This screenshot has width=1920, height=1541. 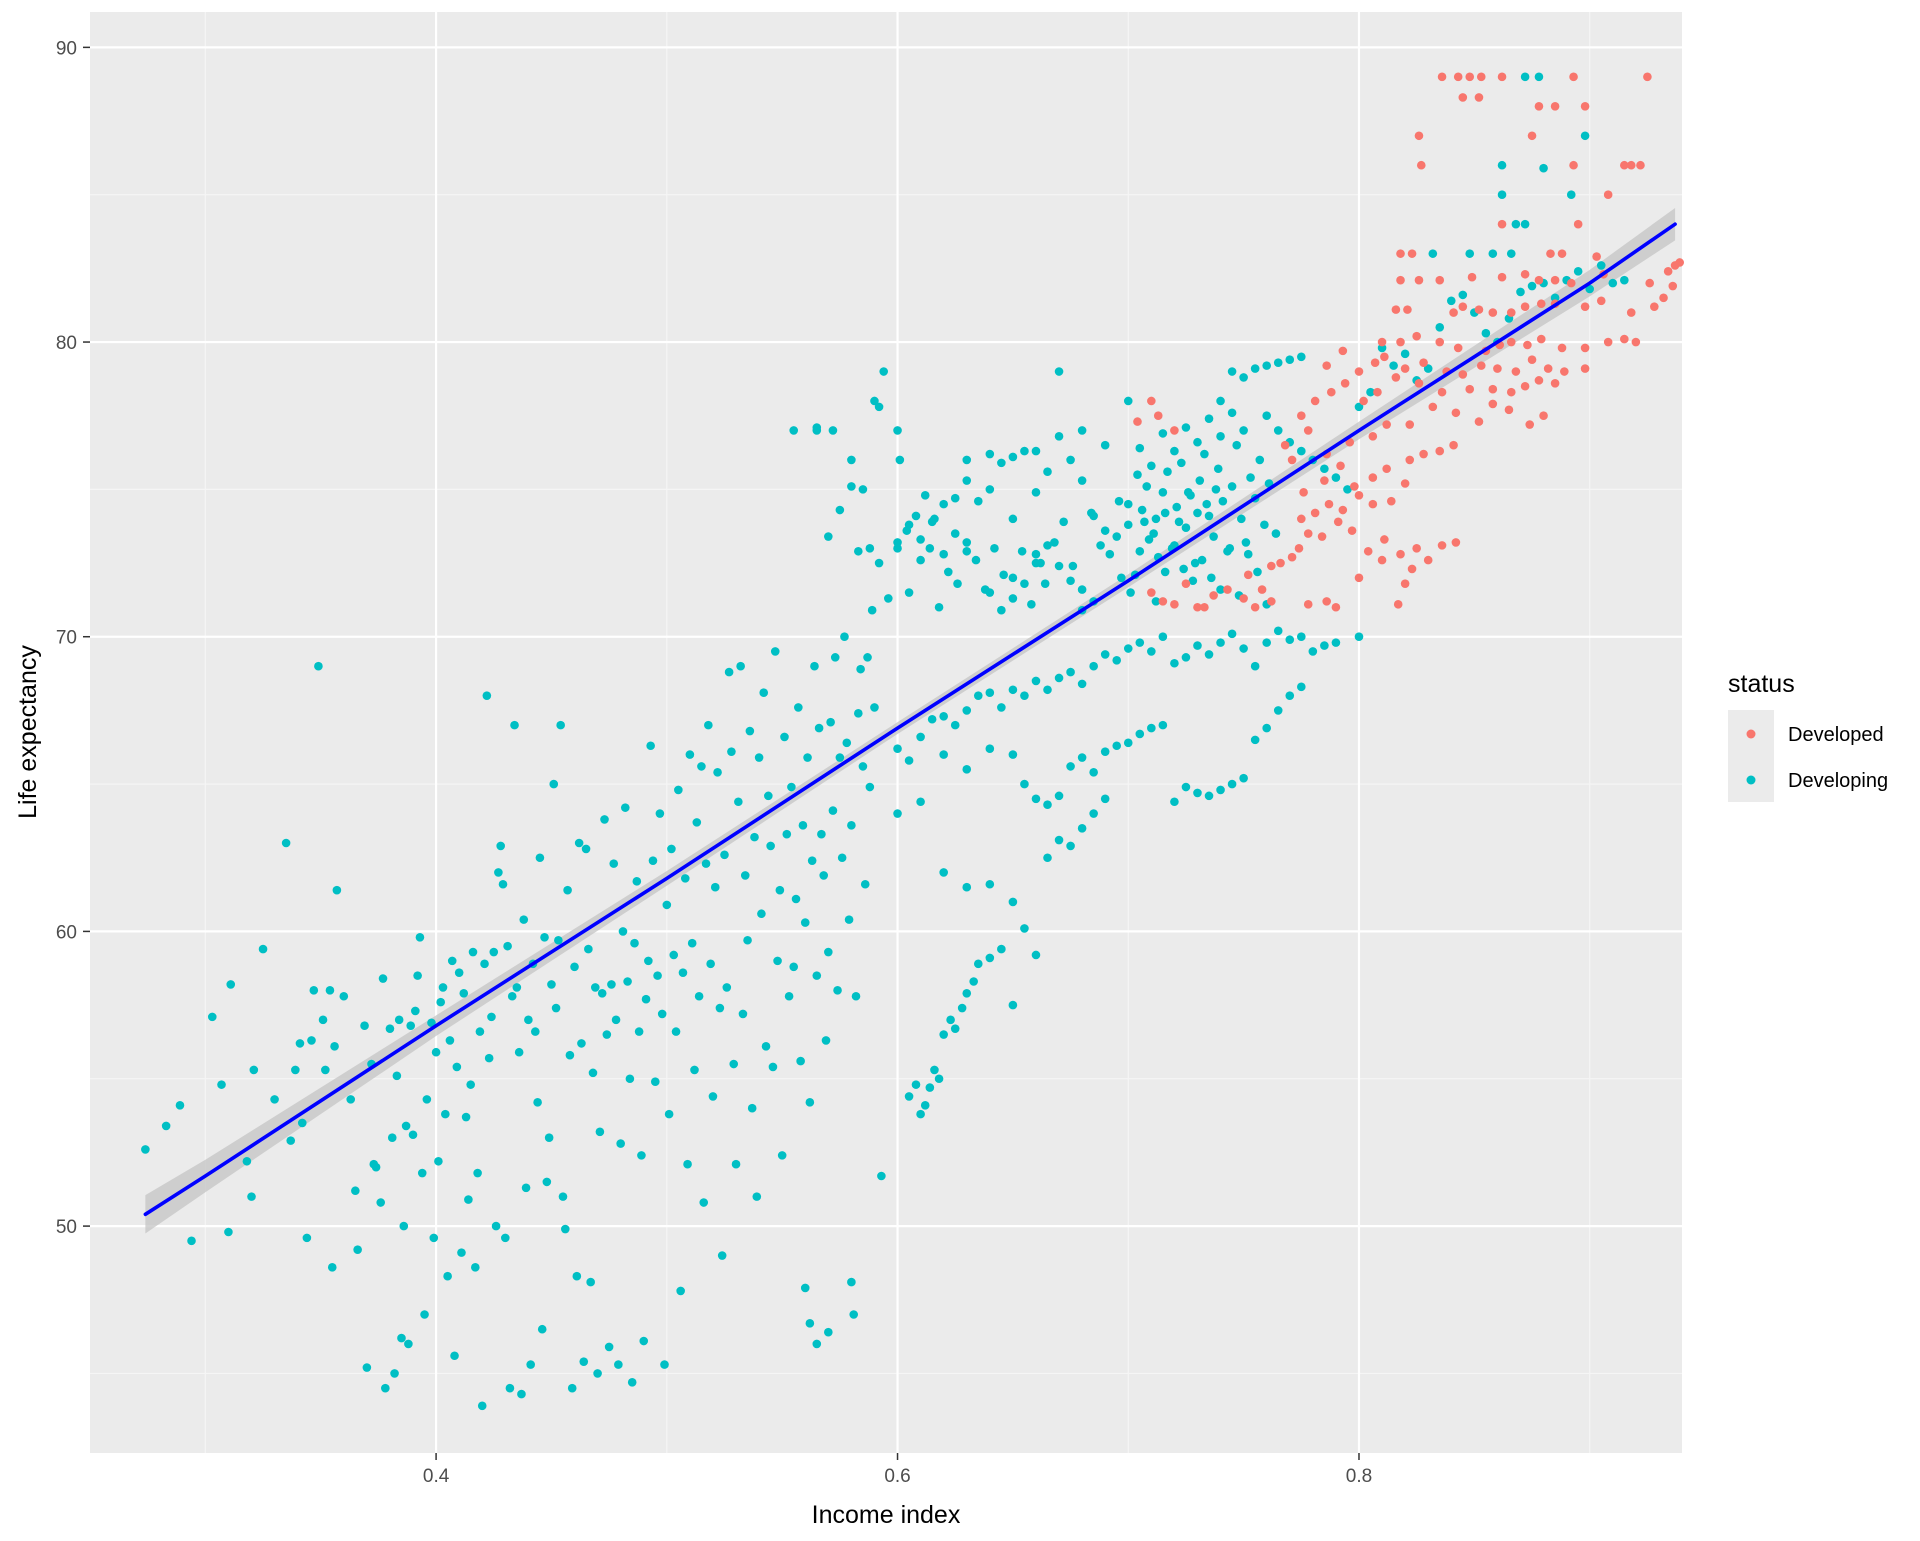 What do you see at coordinates (66, 1227) in the screenshot?
I see `y-tick-label: 50` at bounding box center [66, 1227].